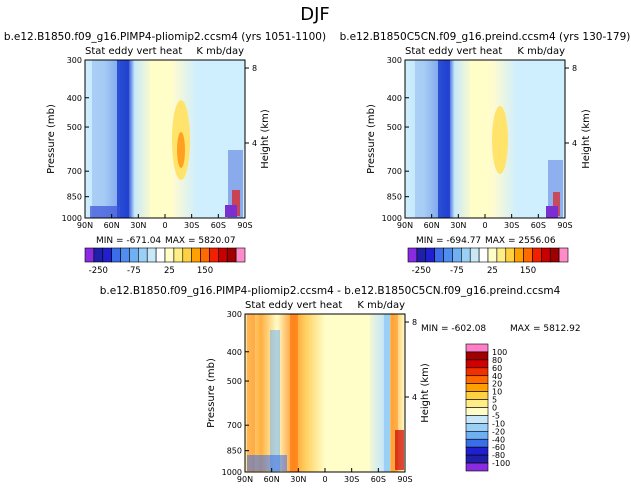 This screenshot has height=493, width=631. What do you see at coordinates (72, 218) in the screenshot?
I see `y-tick-label: 1000` at bounding box center [72, 218].